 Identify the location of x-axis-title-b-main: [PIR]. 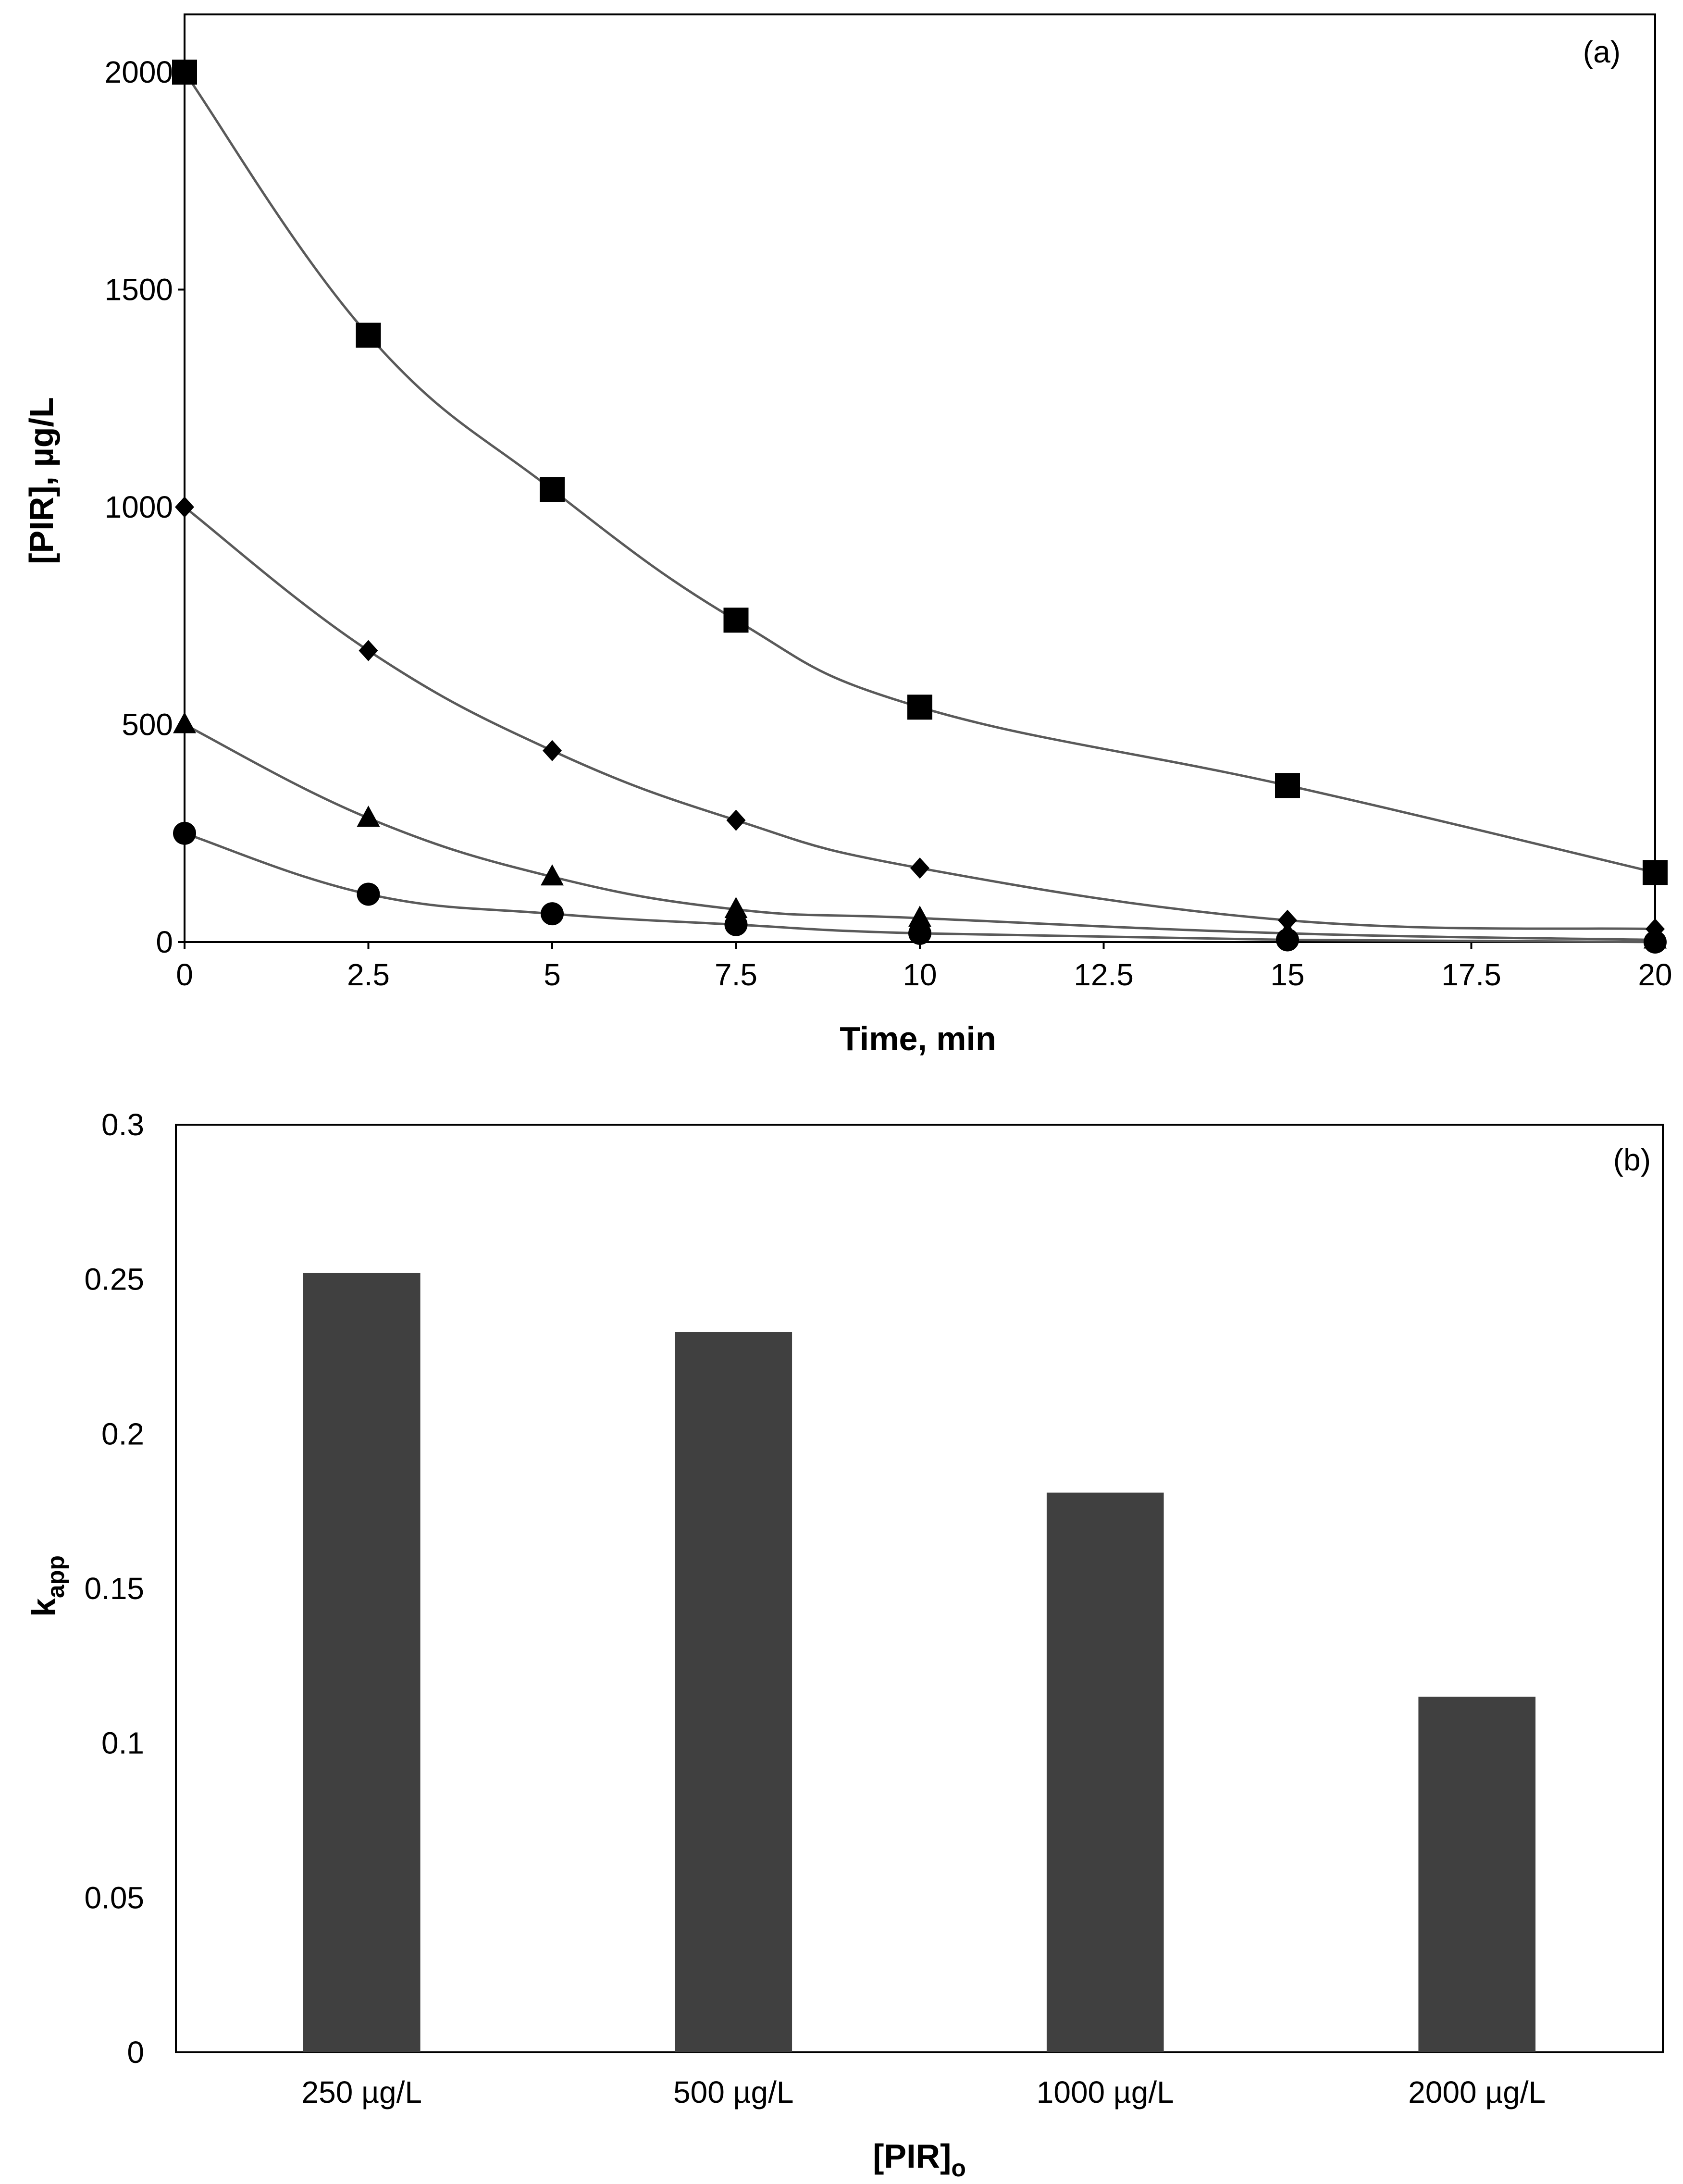
(912, 2156).